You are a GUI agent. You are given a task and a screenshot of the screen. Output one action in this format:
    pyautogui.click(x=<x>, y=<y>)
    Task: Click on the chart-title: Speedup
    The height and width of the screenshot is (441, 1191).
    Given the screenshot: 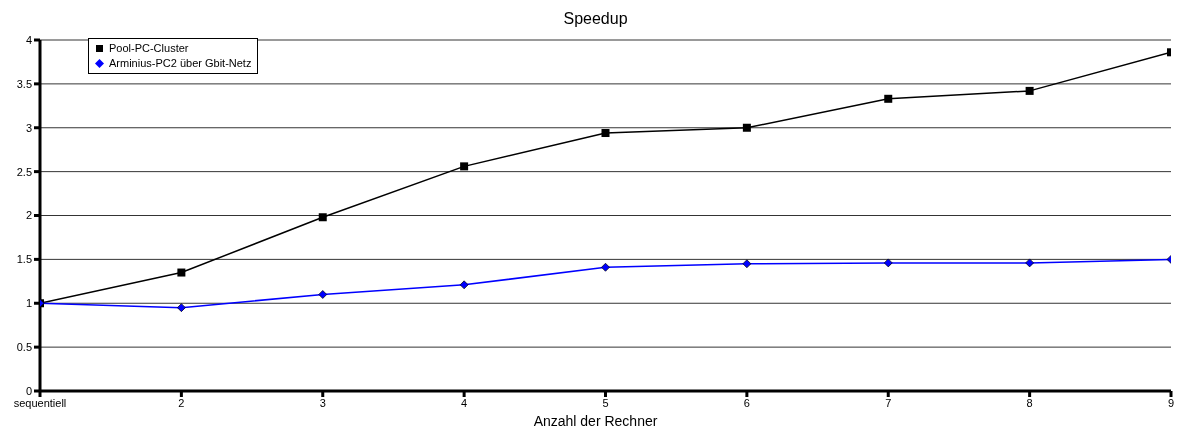 What is the action you would take?
    pyautogui.click(x=595, y=19)
    